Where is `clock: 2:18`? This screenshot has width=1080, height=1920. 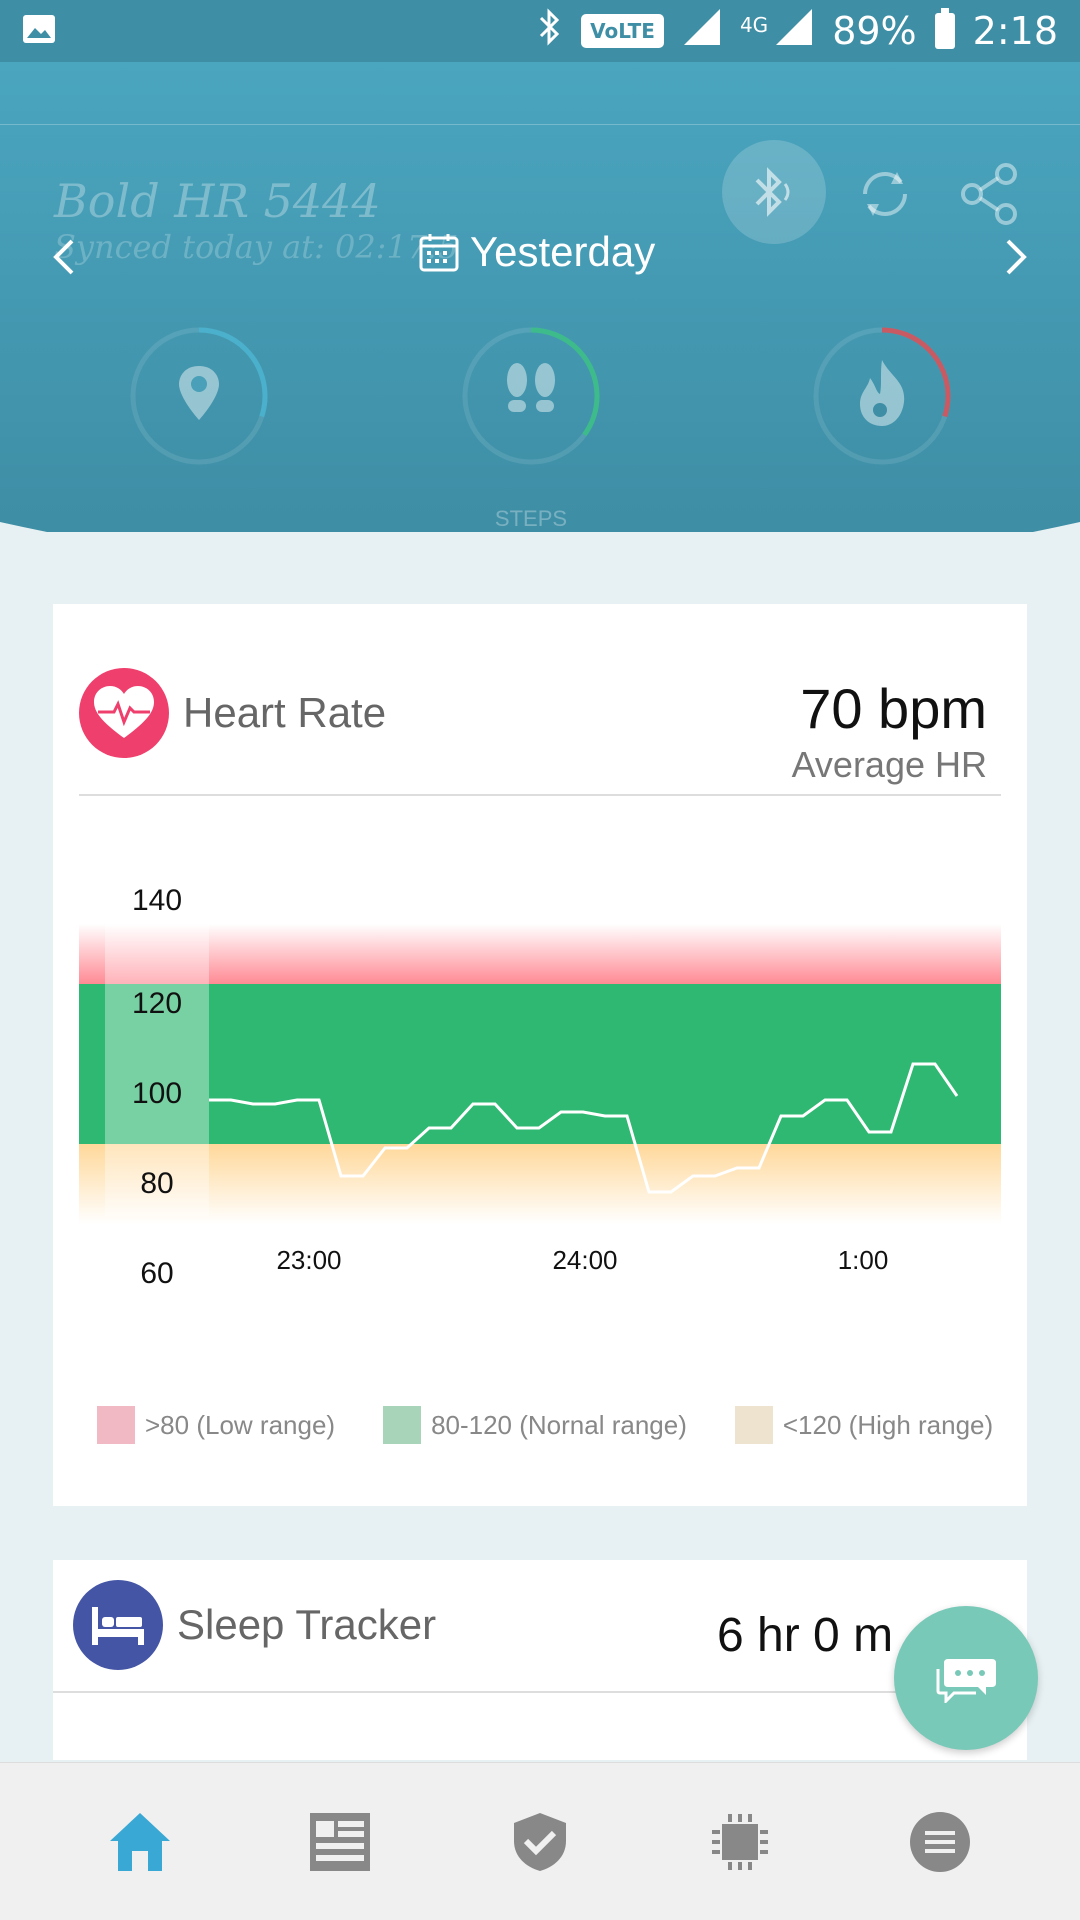
clock: 2:18 is located at coordinates (1015, 31).